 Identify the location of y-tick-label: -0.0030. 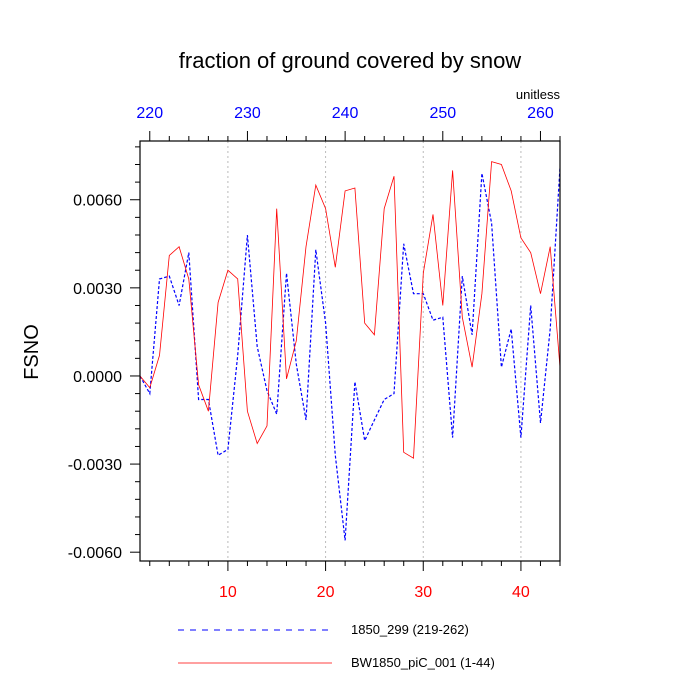
(95, 465).